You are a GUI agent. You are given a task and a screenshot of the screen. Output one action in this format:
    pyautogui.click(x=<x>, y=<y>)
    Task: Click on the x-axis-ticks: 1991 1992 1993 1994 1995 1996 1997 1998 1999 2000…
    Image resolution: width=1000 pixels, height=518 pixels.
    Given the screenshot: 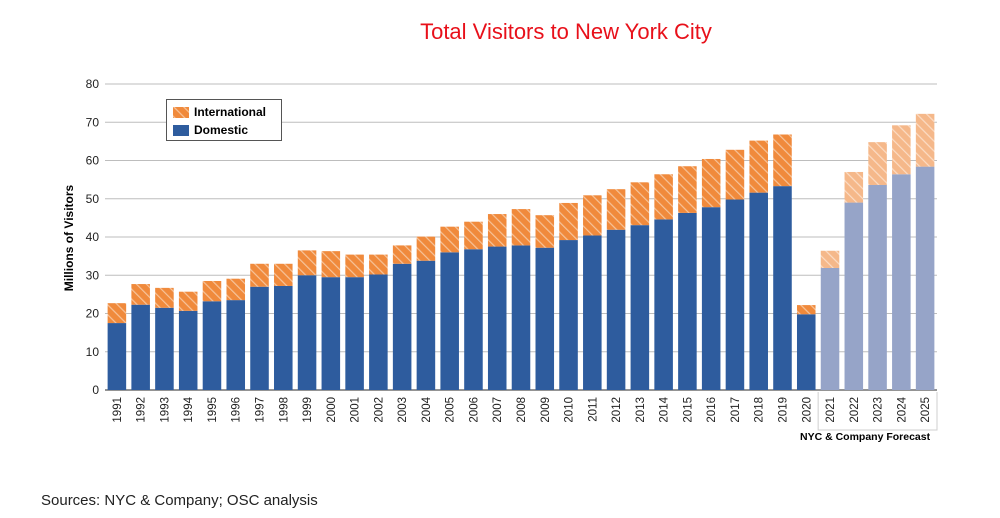 What is the action you would take?
    pyautogui.click(x=525, y=411)
    